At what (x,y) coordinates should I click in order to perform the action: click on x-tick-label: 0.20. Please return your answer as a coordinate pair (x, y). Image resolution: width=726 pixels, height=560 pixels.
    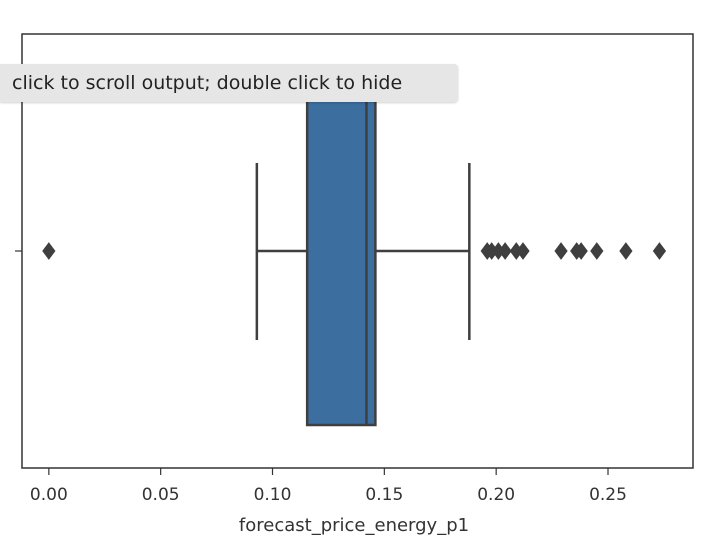
    Looking at the image, I should click on (496, 495).